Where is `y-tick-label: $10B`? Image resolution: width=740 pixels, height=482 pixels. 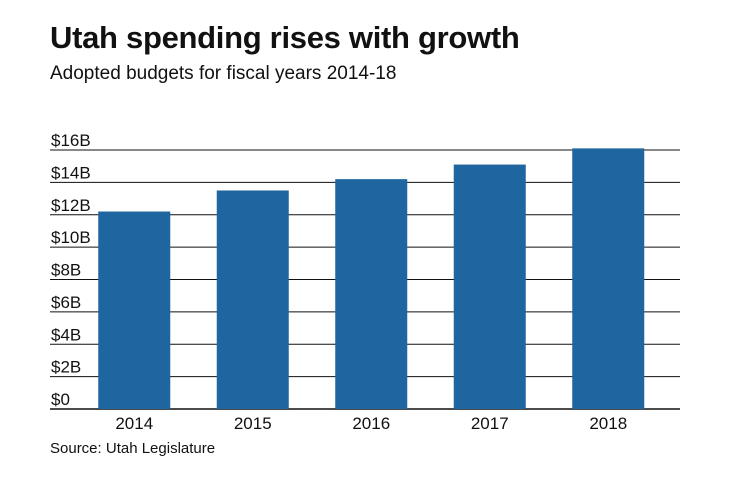 y-tick-label: $10B is located at coordinates (71, 237).